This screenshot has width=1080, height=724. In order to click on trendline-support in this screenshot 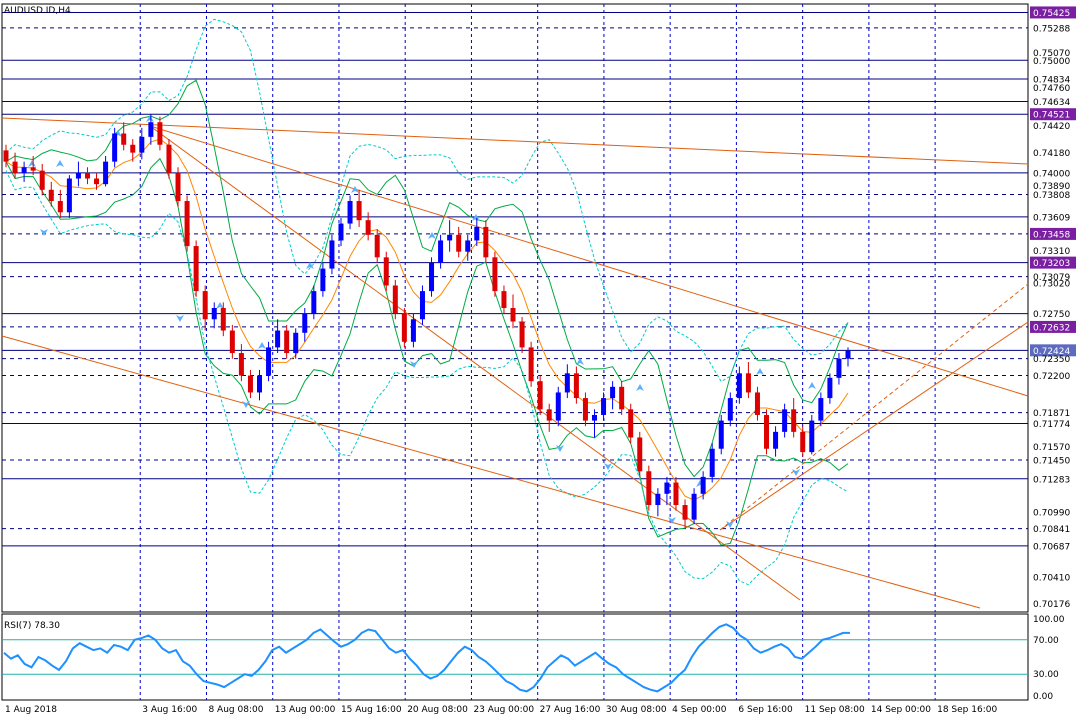, I will do `click(874, 426)`.